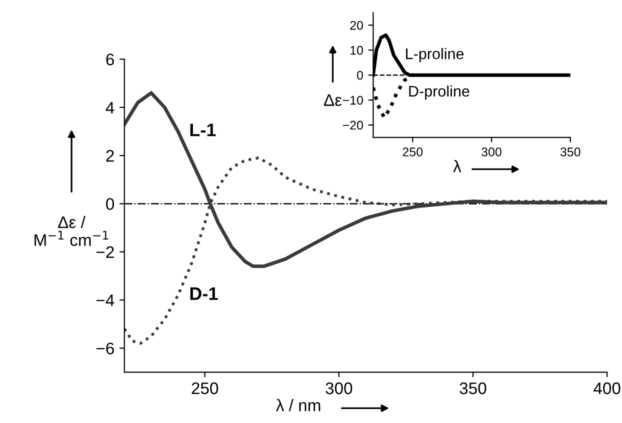 Image resolution: width=622 pixels, height=423 pixels. What do you see at coordinates (607, 388) in the screenshot?
I see `x-tick-label: 400` at bounding box center [607, 388].